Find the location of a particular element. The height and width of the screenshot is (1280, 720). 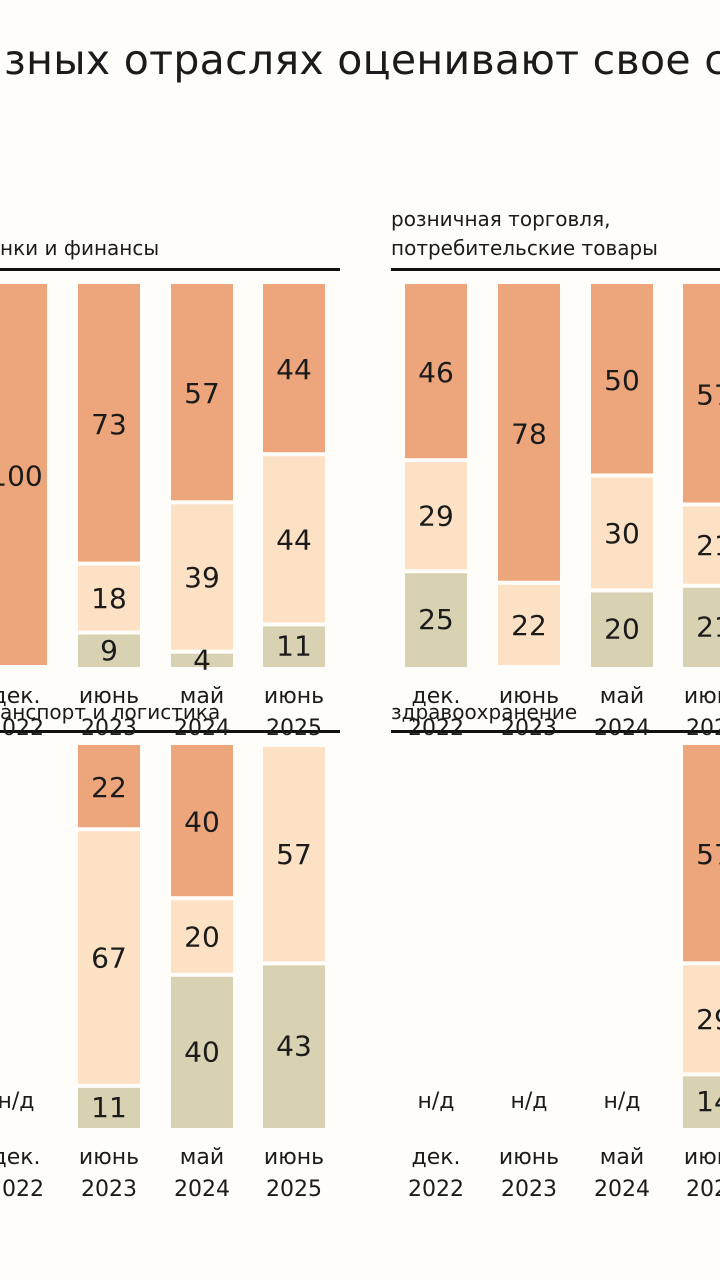

value-label-middle-p0-c3: 44 is located at coordinates (294, 539).